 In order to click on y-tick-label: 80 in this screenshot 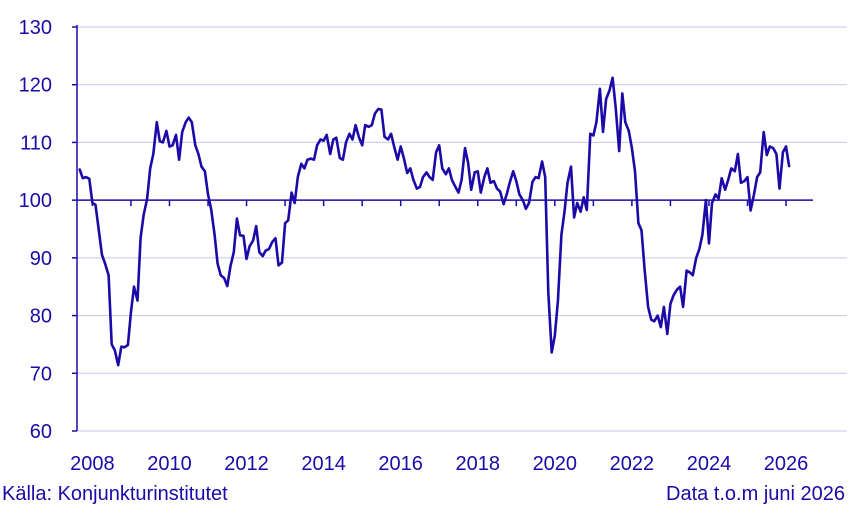, I will do `click(41, 317)`.